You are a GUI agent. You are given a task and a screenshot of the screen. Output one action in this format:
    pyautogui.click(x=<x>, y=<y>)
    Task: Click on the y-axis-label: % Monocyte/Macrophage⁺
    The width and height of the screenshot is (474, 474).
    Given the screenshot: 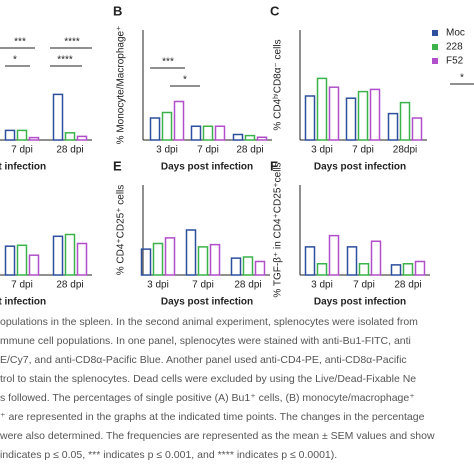 What is the action you would take?
    pyautogui.click(x=121, y=85)
    